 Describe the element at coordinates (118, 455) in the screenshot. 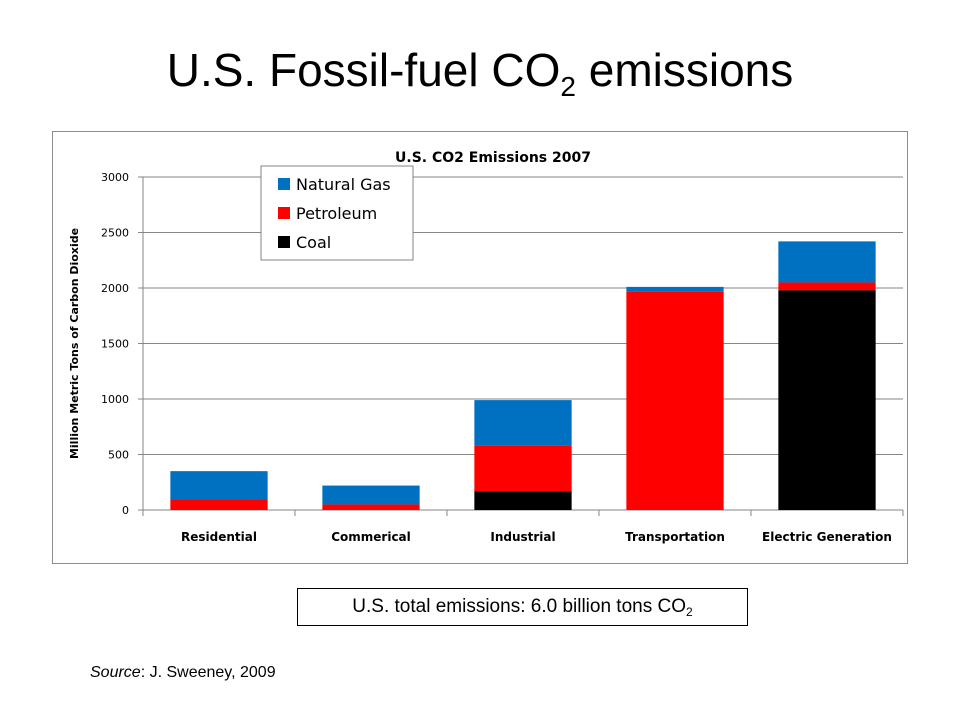

I see `y-tick-label: 500` at that location.